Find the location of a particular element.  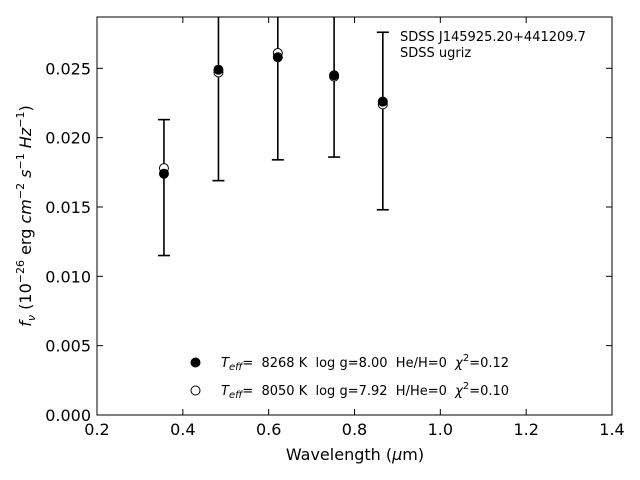

x-tick-label: 0.8 is located at coordinates (354, 429).